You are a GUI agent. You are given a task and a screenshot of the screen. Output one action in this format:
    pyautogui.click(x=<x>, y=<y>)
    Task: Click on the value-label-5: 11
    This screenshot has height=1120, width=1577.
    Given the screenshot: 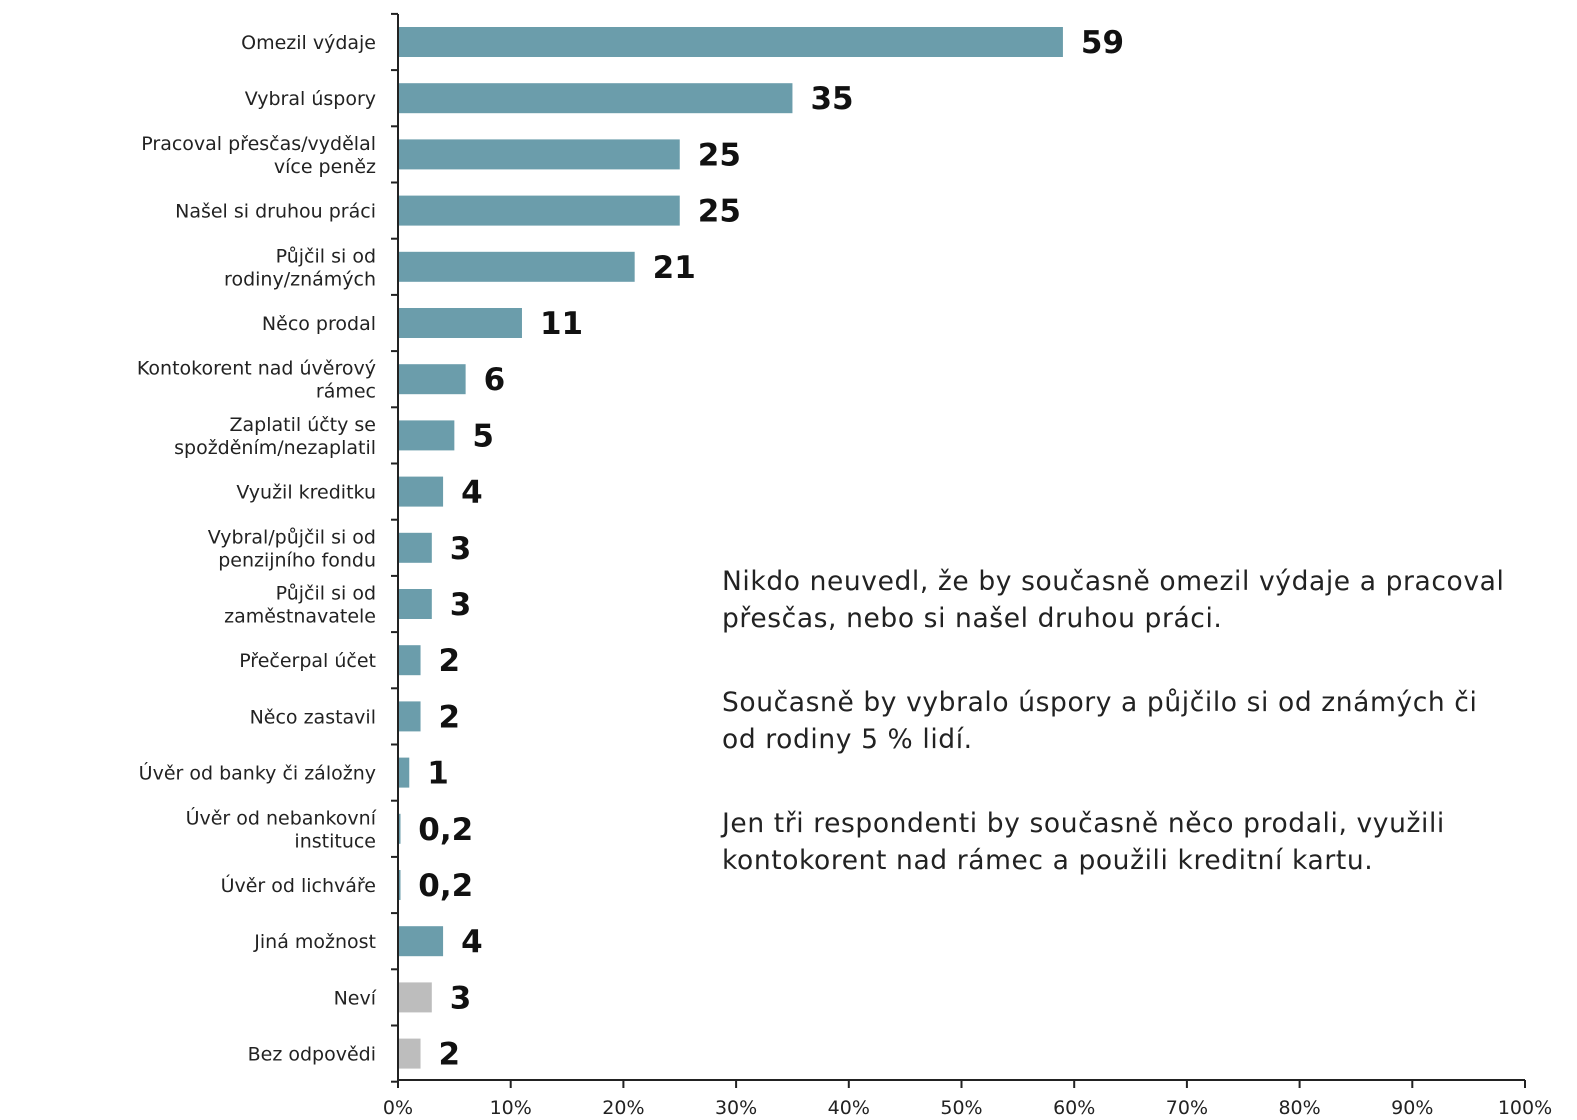 What is the action you would take?
    pyautogui.click(x=561, y=324)
    